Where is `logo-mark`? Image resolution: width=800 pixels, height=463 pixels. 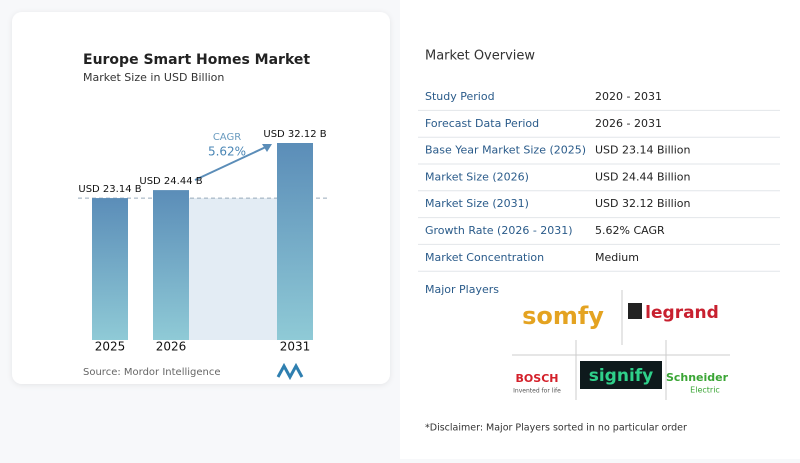
logo-mark is located at coordinates (290, 371).